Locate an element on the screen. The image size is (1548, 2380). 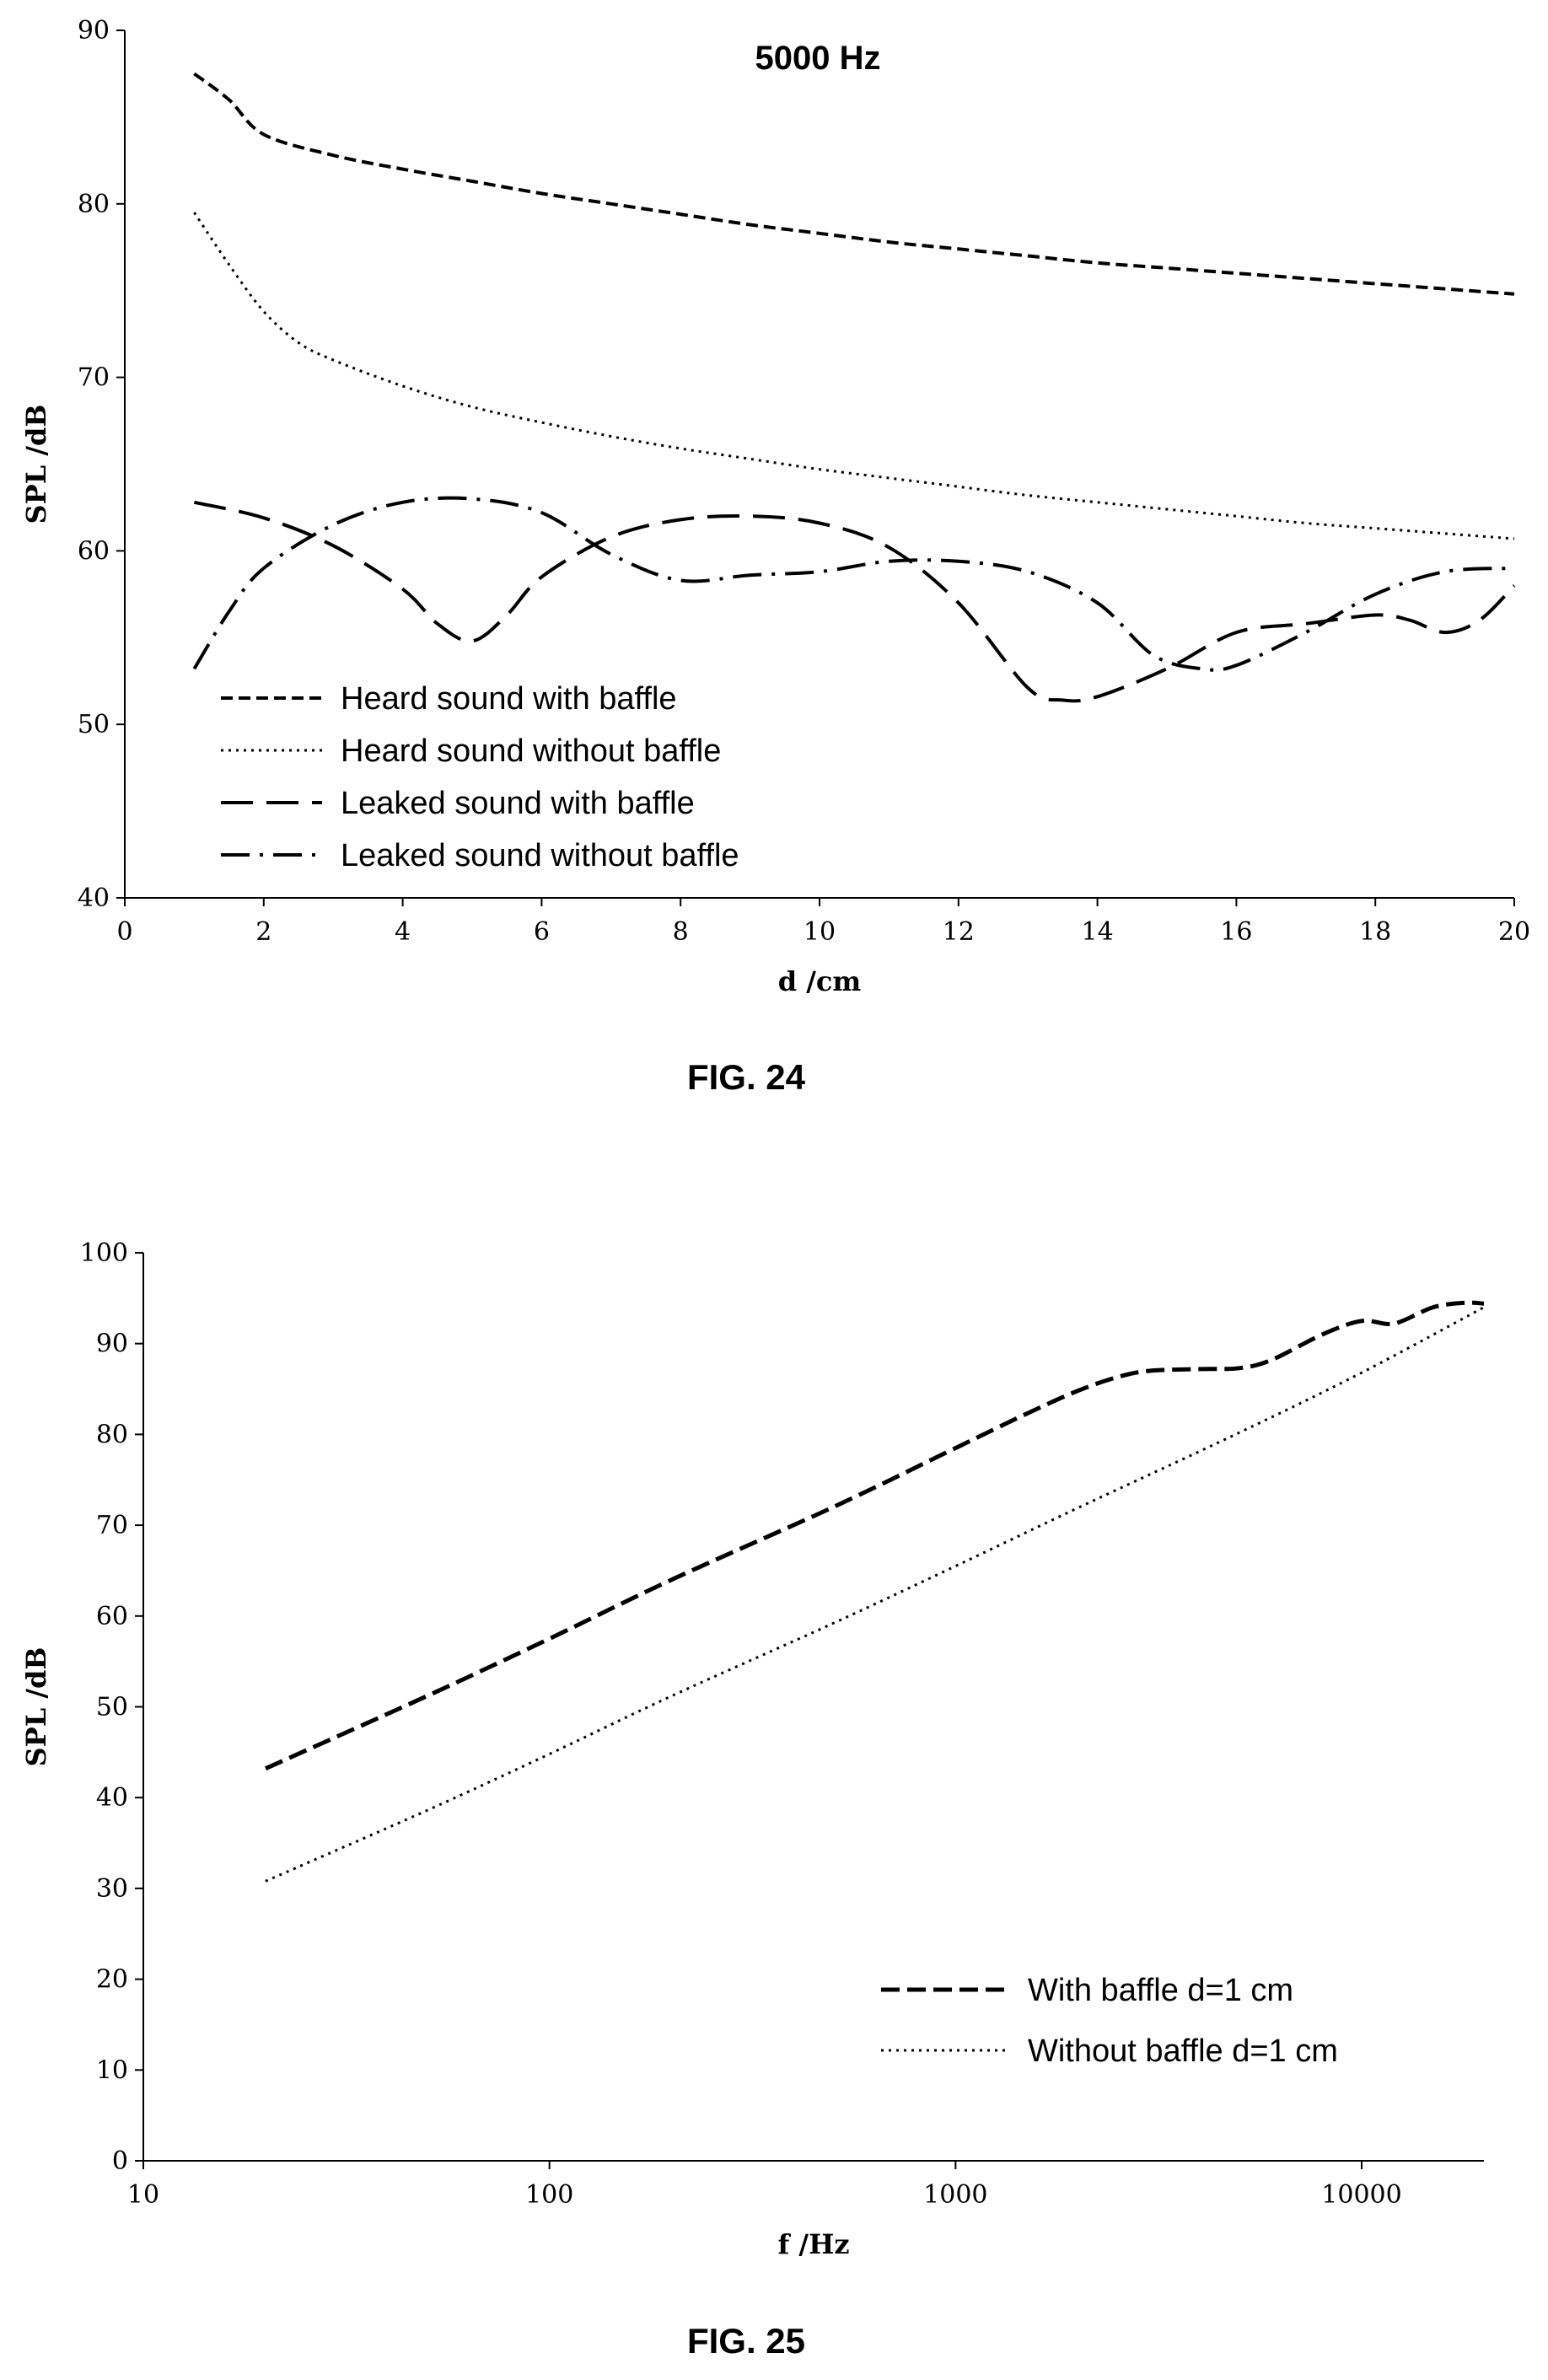
fig25-caption: FIG. 25 is located at coordinates (746, 2341).